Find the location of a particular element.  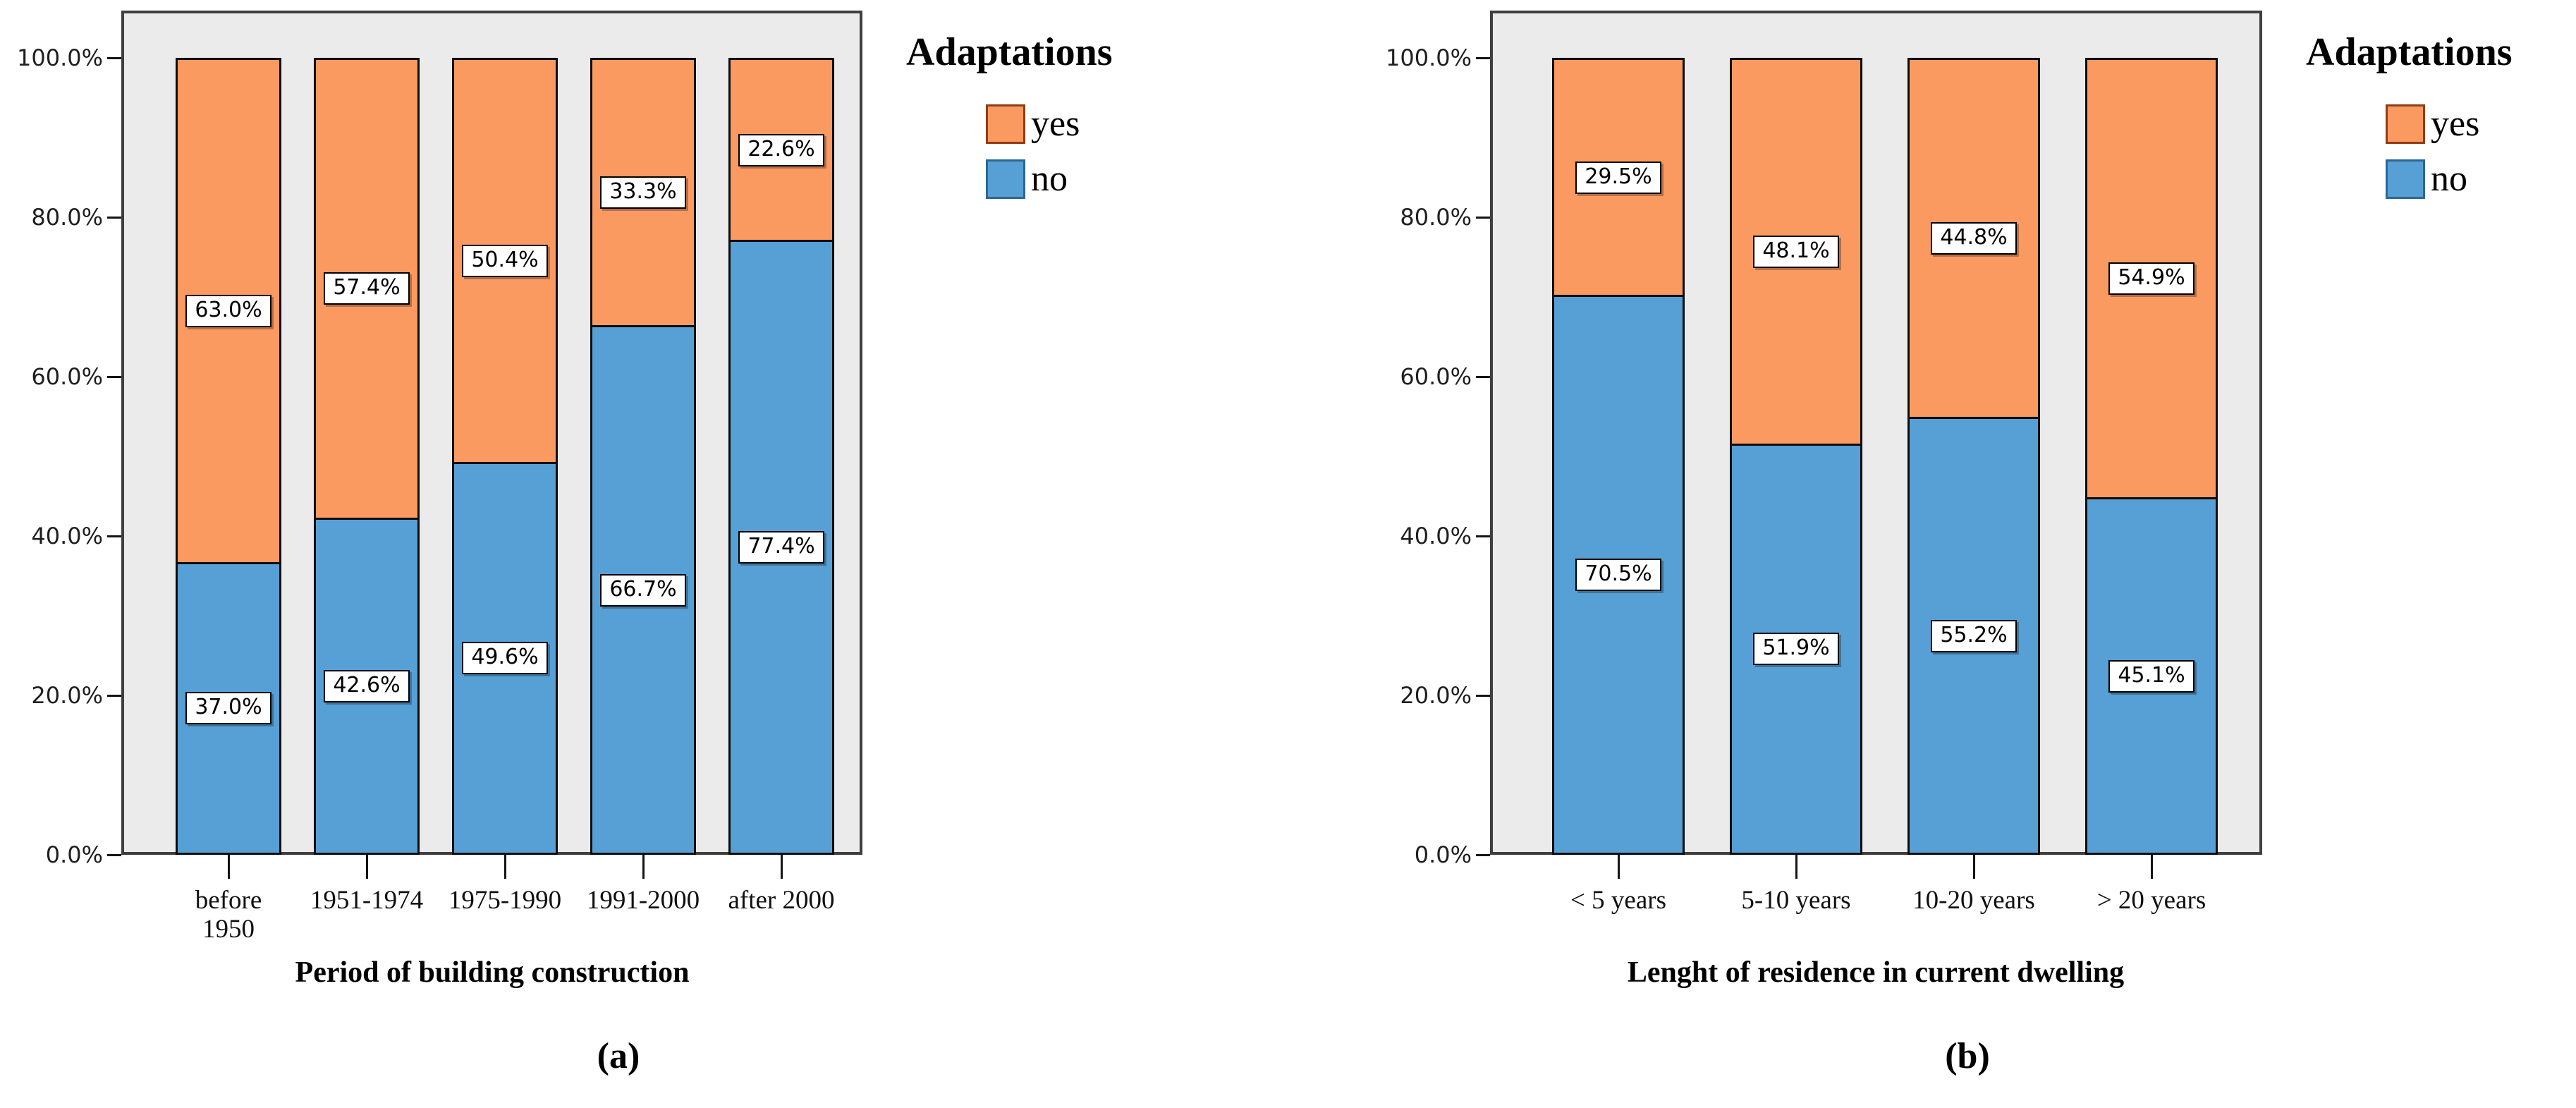

x-category-label: after 2000 is located at coordinates (782, 900).